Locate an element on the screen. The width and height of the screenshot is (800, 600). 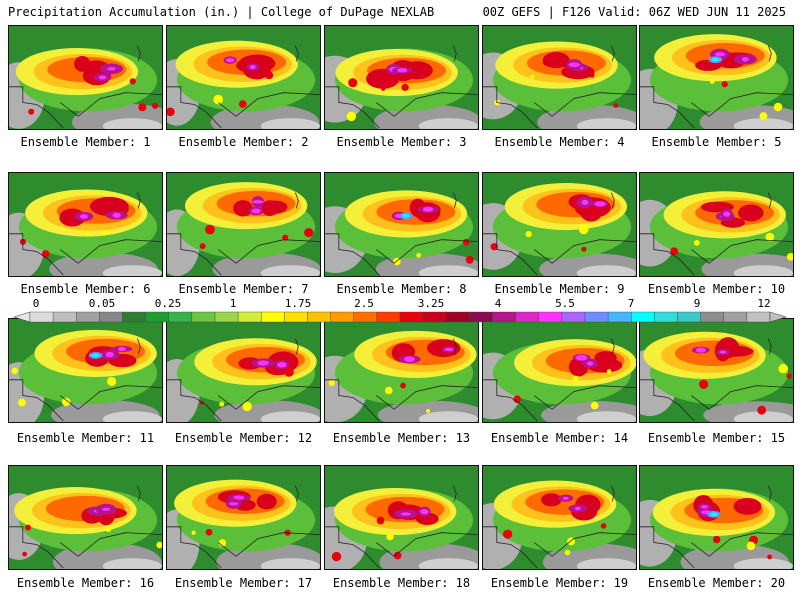
legend-tick-labels: 0 0.05 0.25 1 1.75 2.5 3.25 4 5.5 7 9 12 is located at coordinates (400, 303).